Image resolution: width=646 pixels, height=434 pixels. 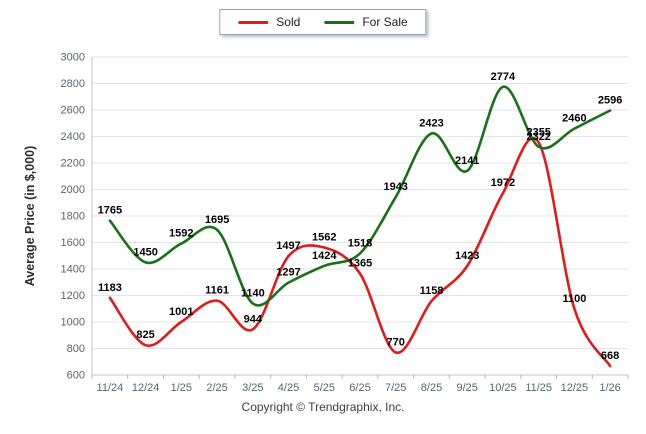 I want to click on y-tick-label: 1200, so click(x=73, y=296).